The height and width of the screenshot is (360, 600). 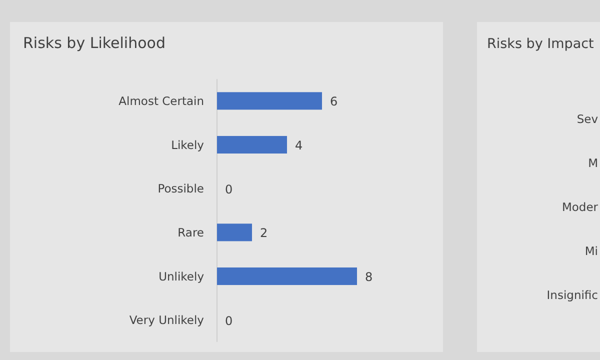 I want to click on y-tick-label: Almost Certain, so click(x=161, y=101).